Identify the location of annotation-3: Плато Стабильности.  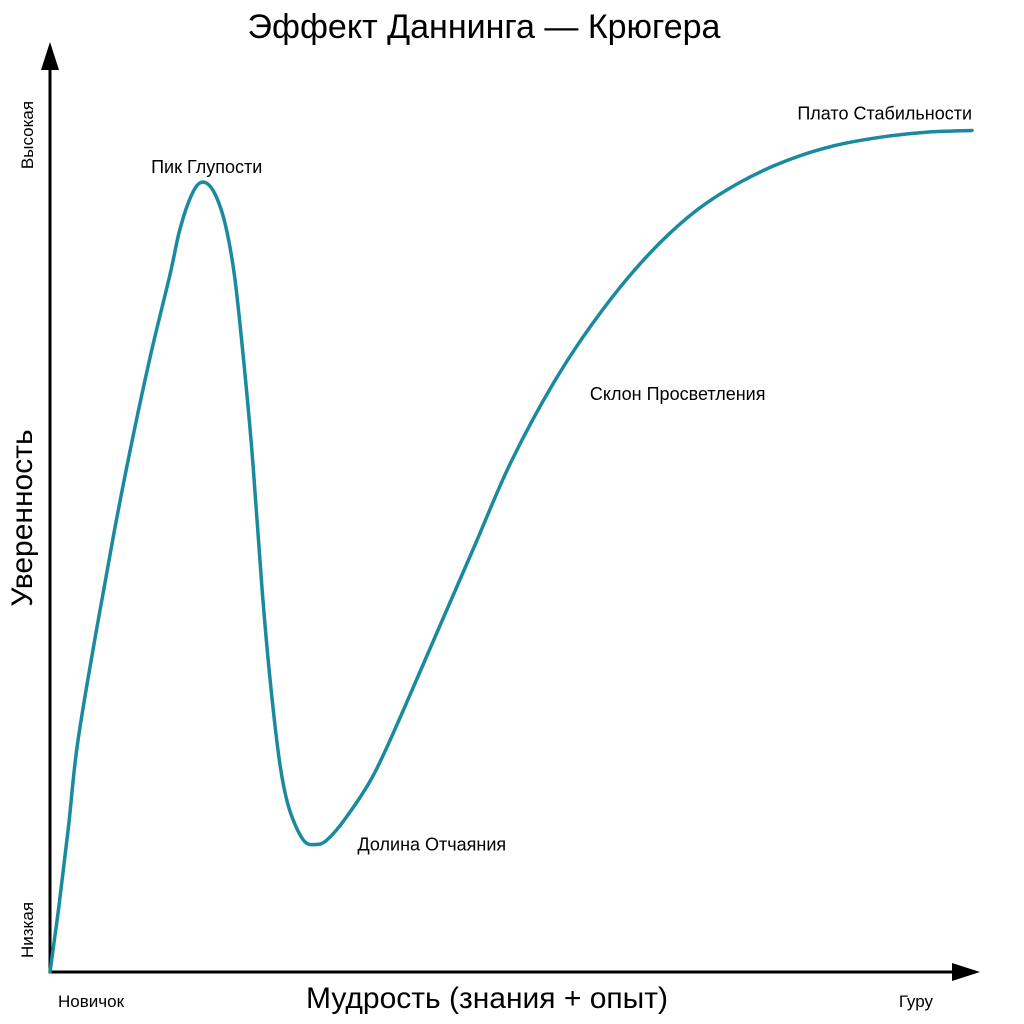
(884, 114).